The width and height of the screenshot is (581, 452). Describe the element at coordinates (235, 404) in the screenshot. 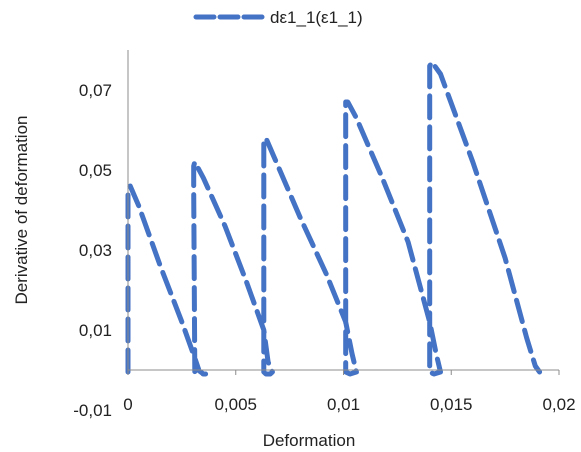

I see `x-tick-label: 0,005` at that location.